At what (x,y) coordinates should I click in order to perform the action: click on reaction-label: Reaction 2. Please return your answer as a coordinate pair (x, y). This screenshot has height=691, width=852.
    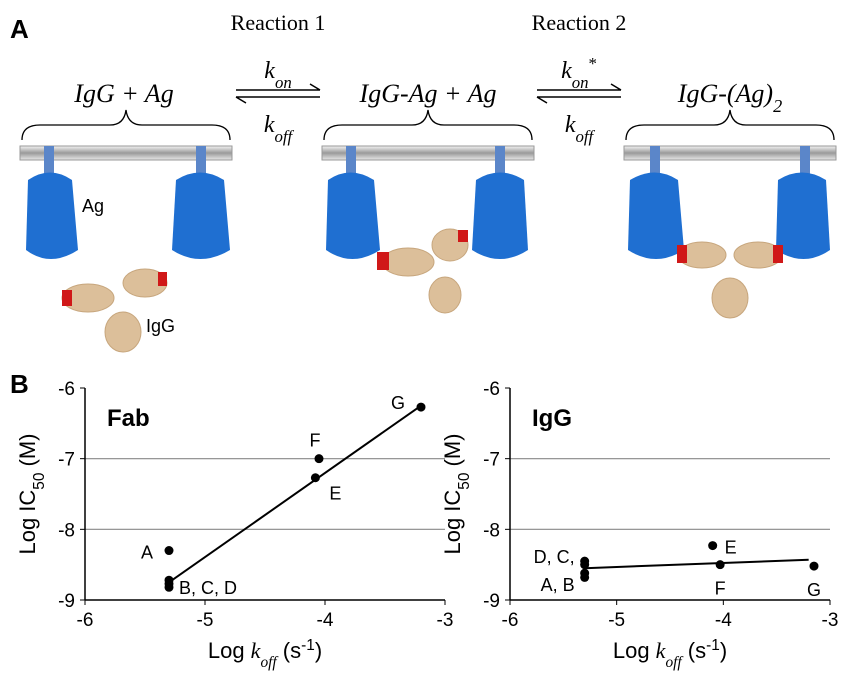
    Looking at the image, I should click on (579, 22).